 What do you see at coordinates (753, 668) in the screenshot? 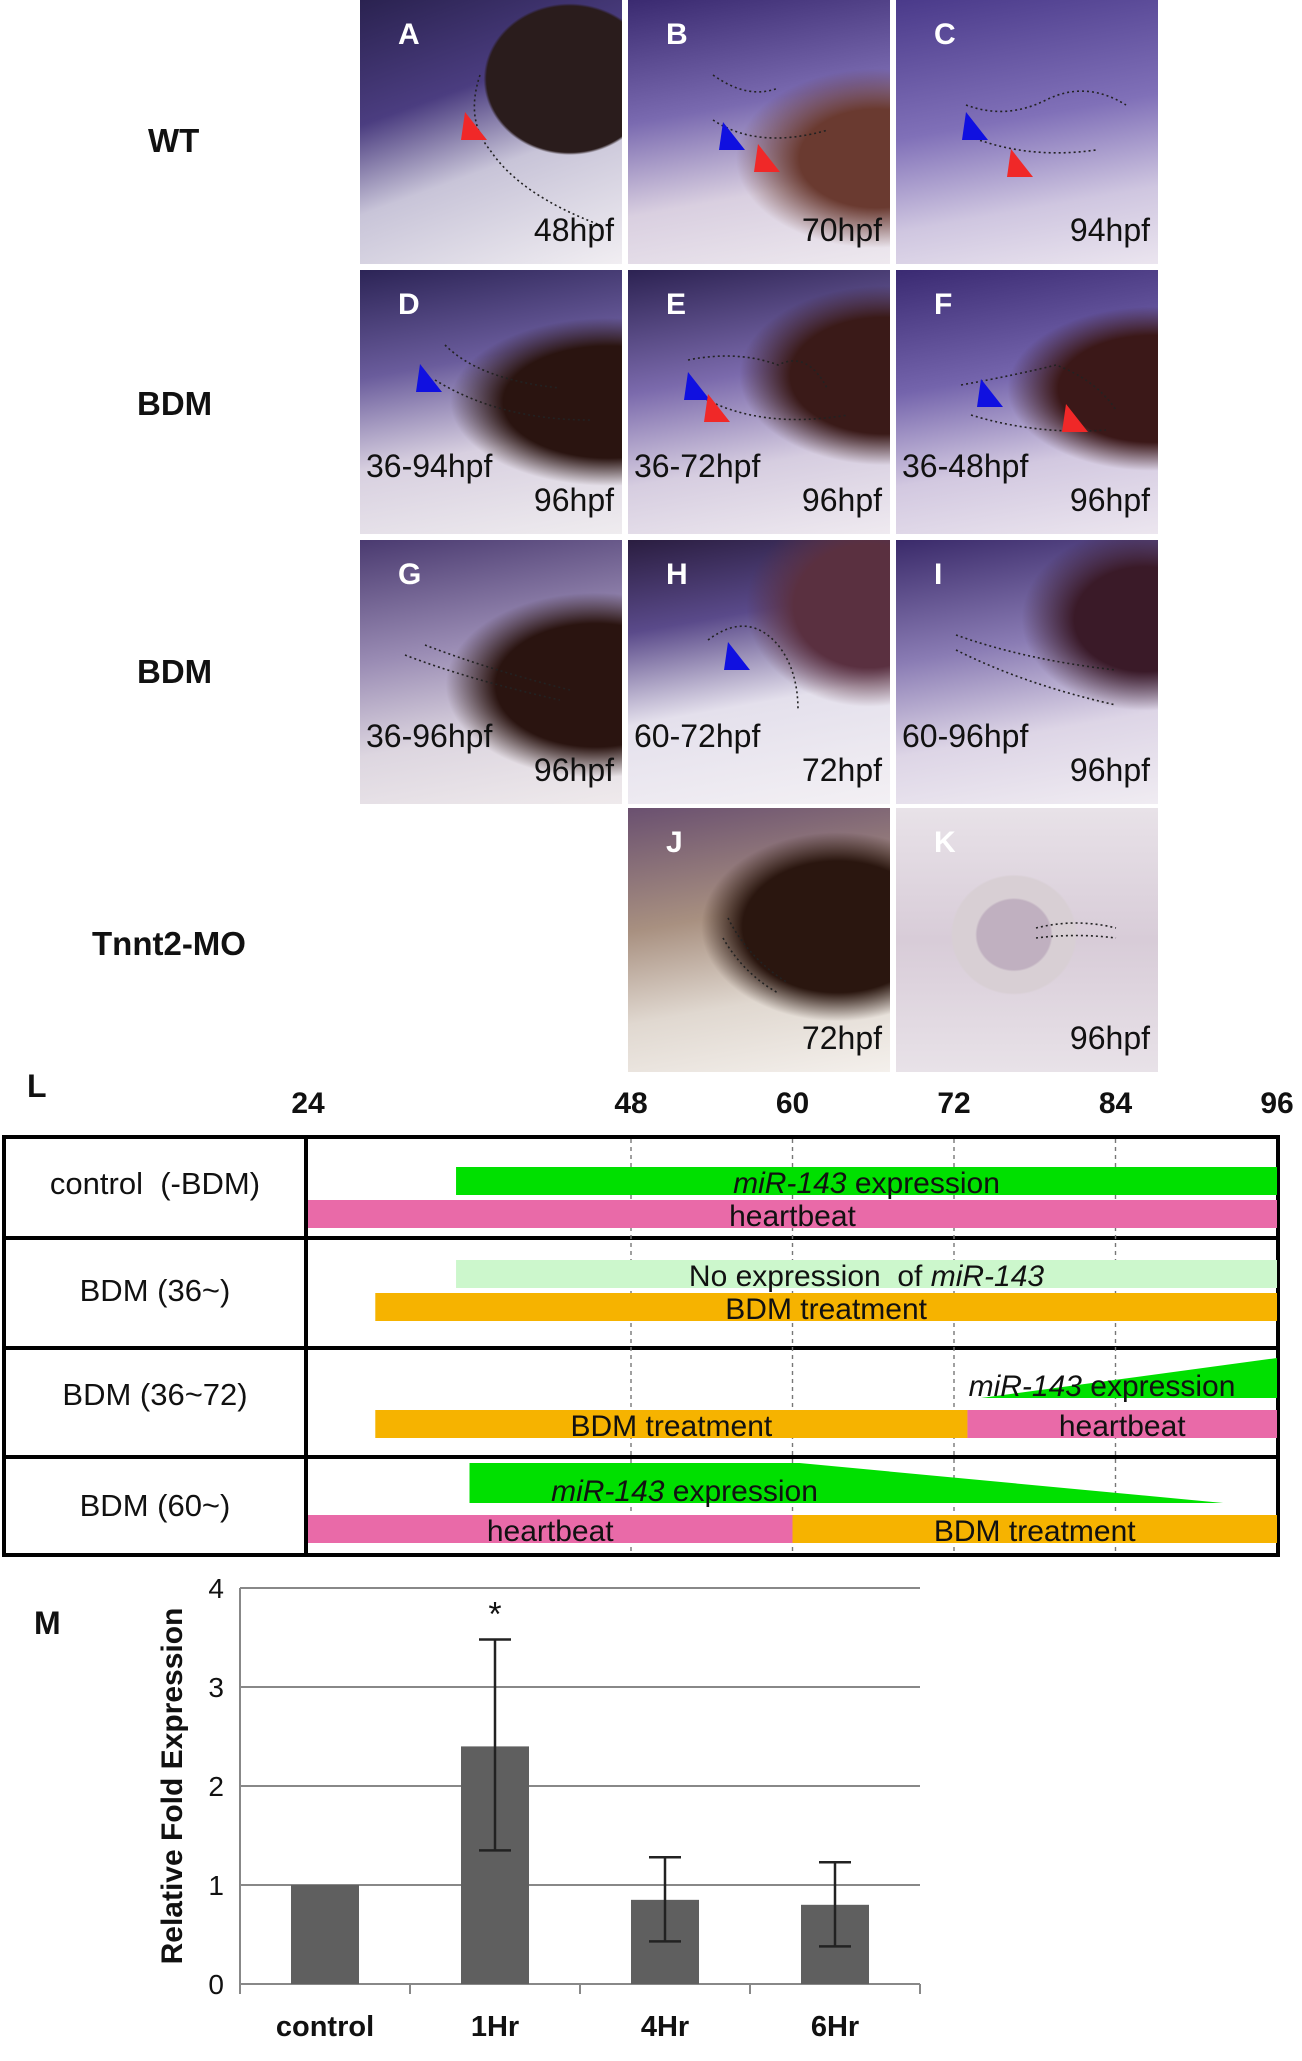
I see `panel-h-outline` at bounding box center [753, 668].